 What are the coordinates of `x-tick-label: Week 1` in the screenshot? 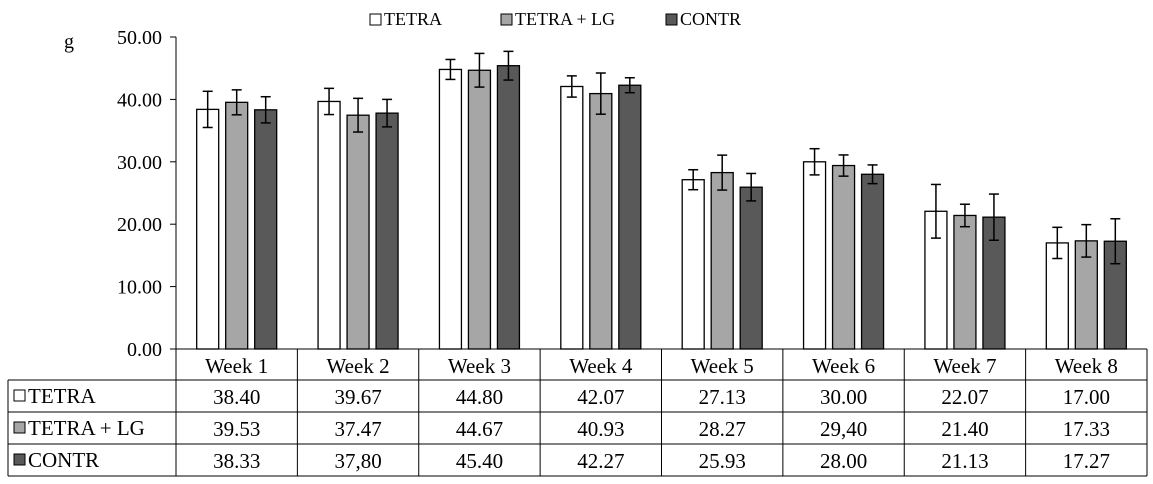 It's located at (236, 366).